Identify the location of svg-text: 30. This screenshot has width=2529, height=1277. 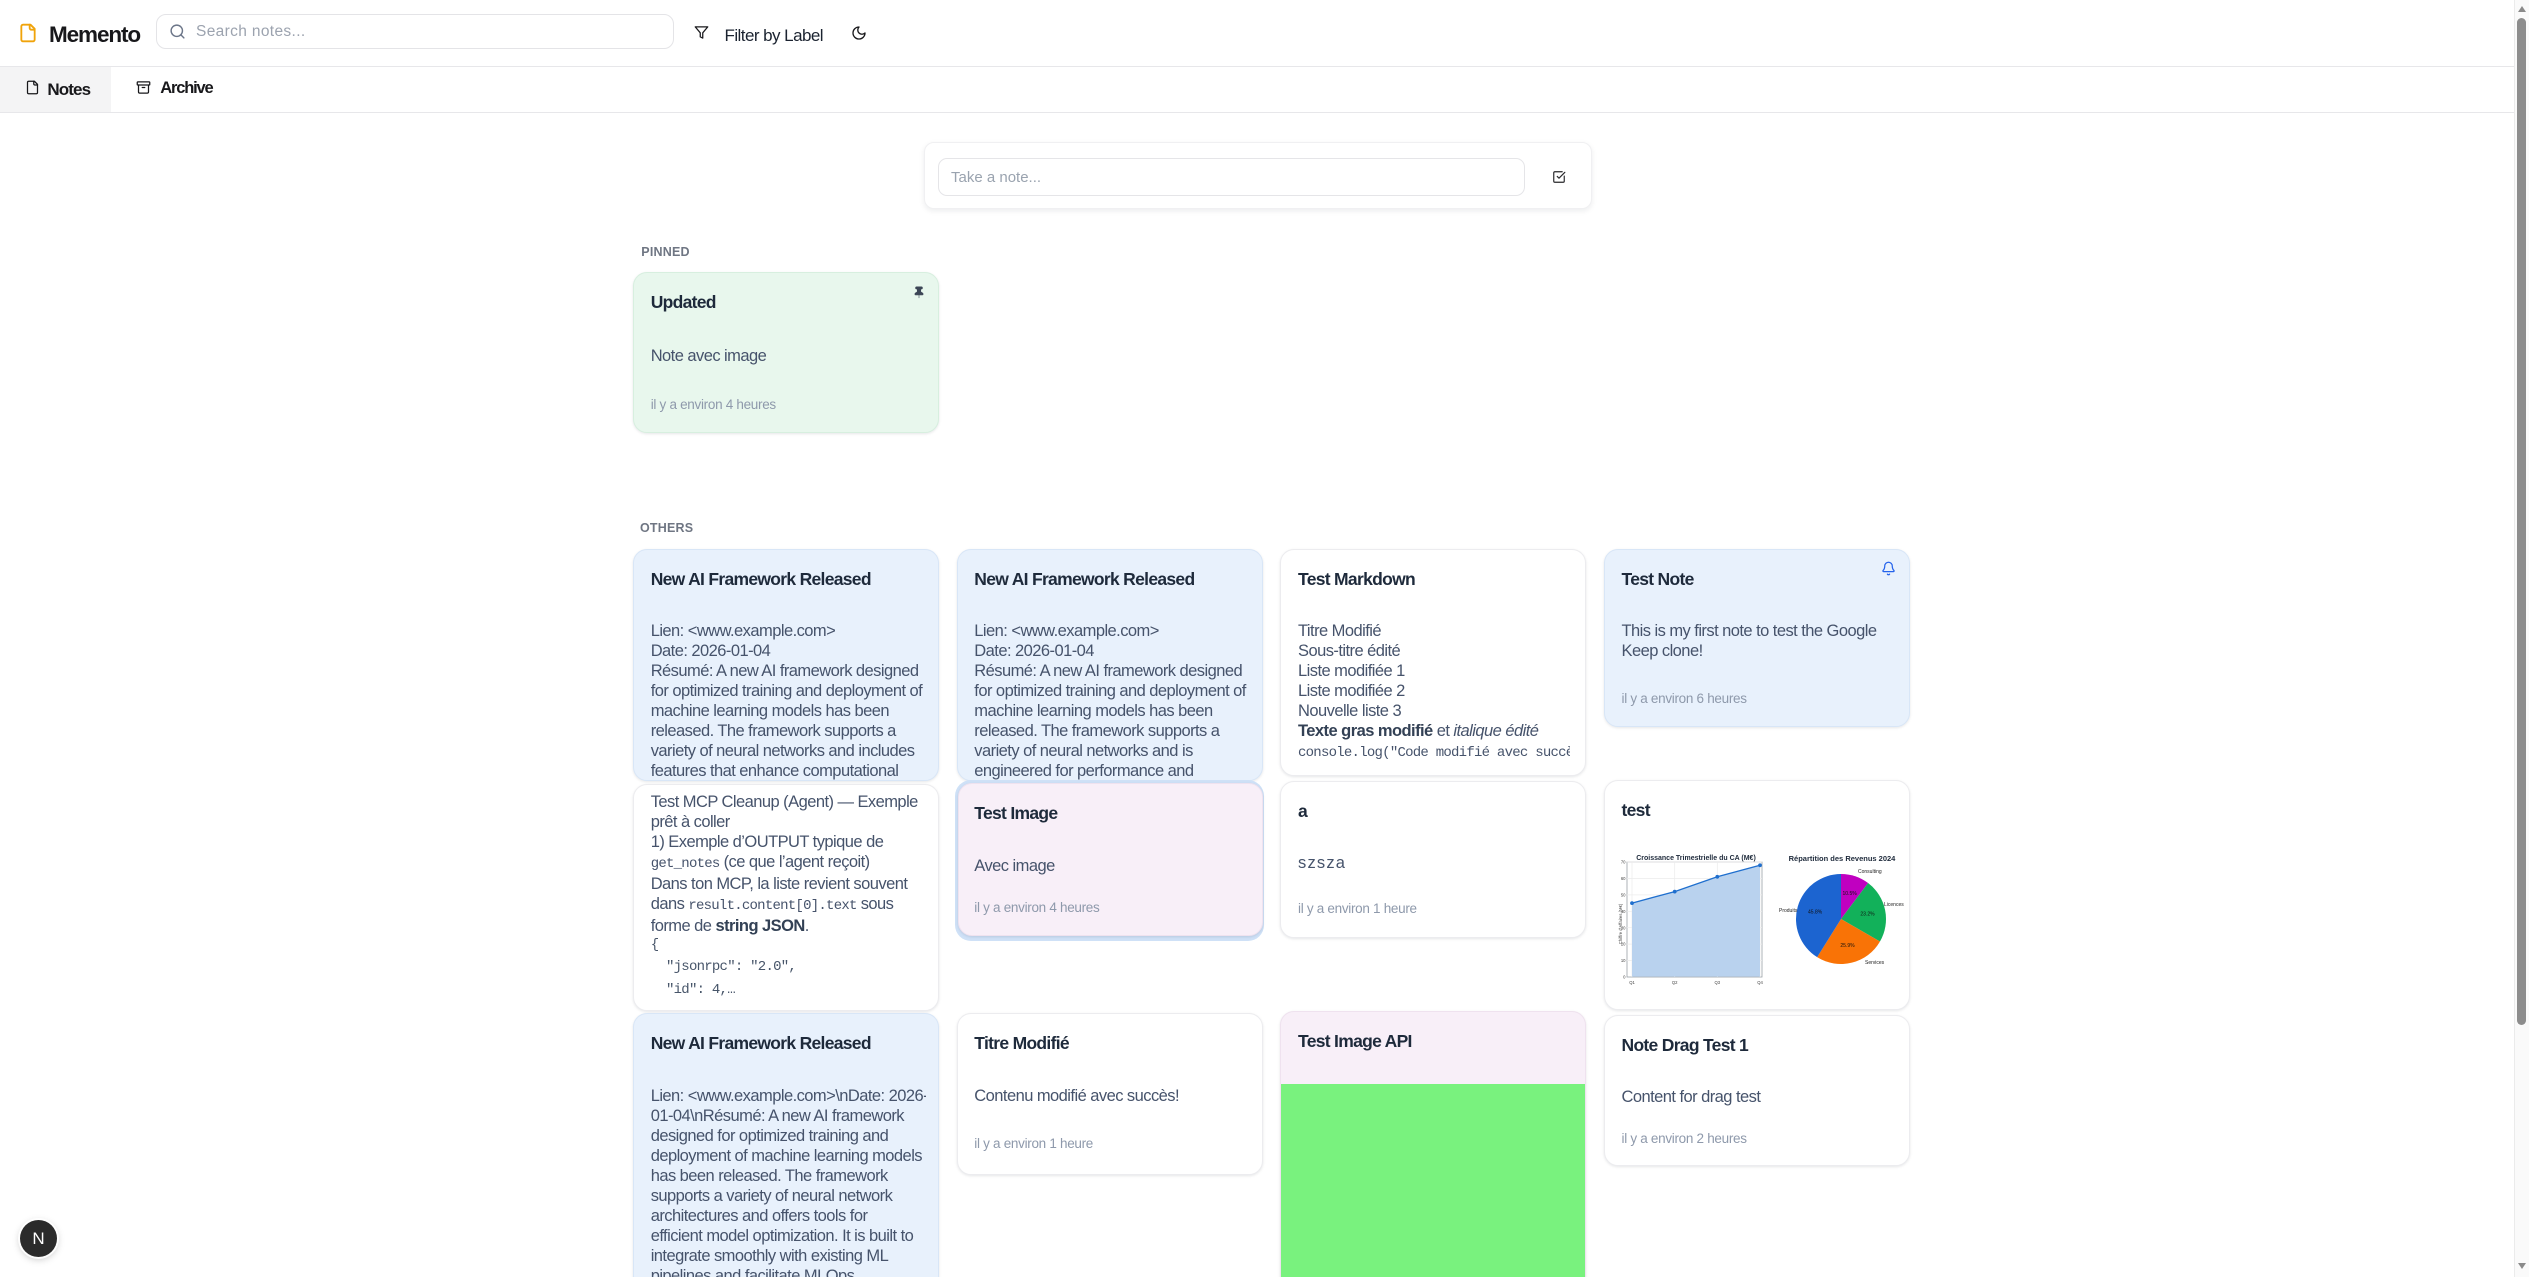
(1622, 927).